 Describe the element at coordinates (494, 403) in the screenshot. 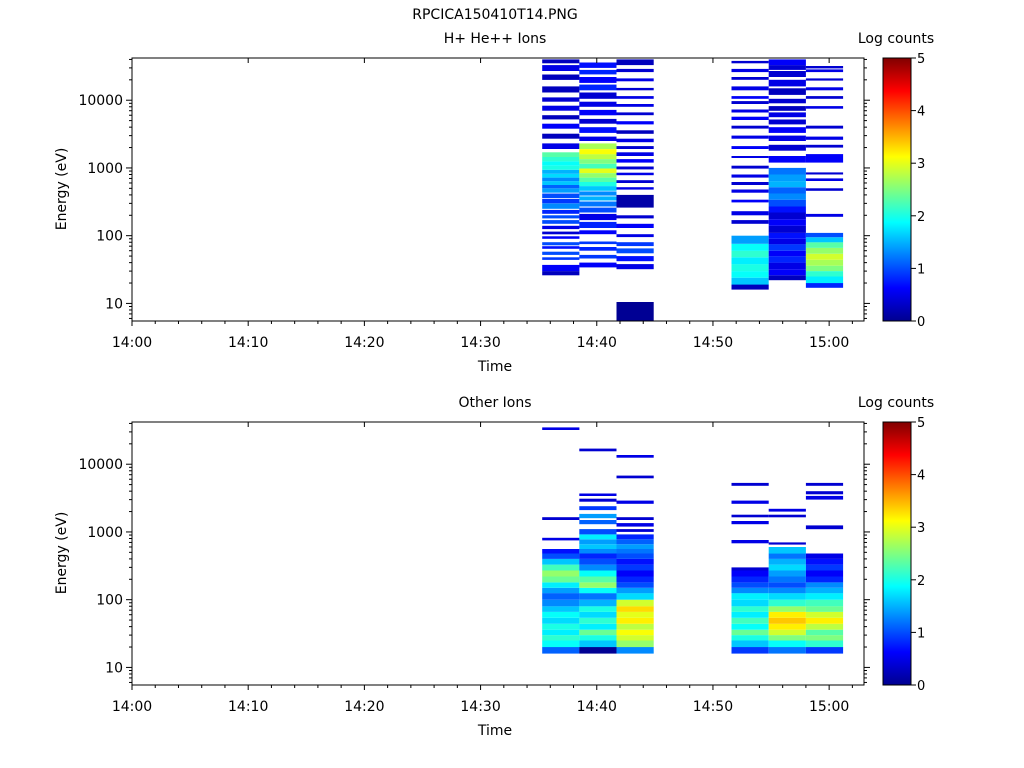

I see `panel-title: Other Ions` at that location.